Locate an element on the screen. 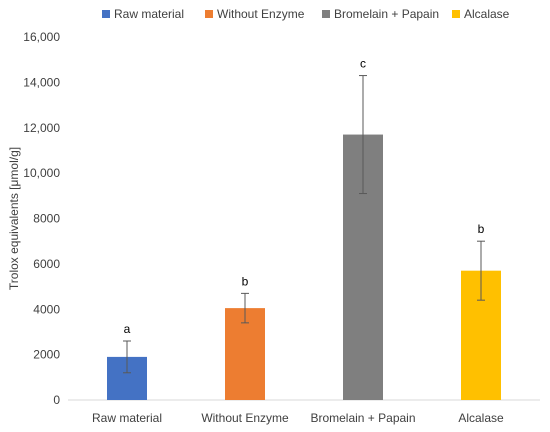 Image resolution: width=550 pixels, height=432 pixels. y-axis-title: Trolox equivalents [μmol/g] is located at coordinates (14, 218).